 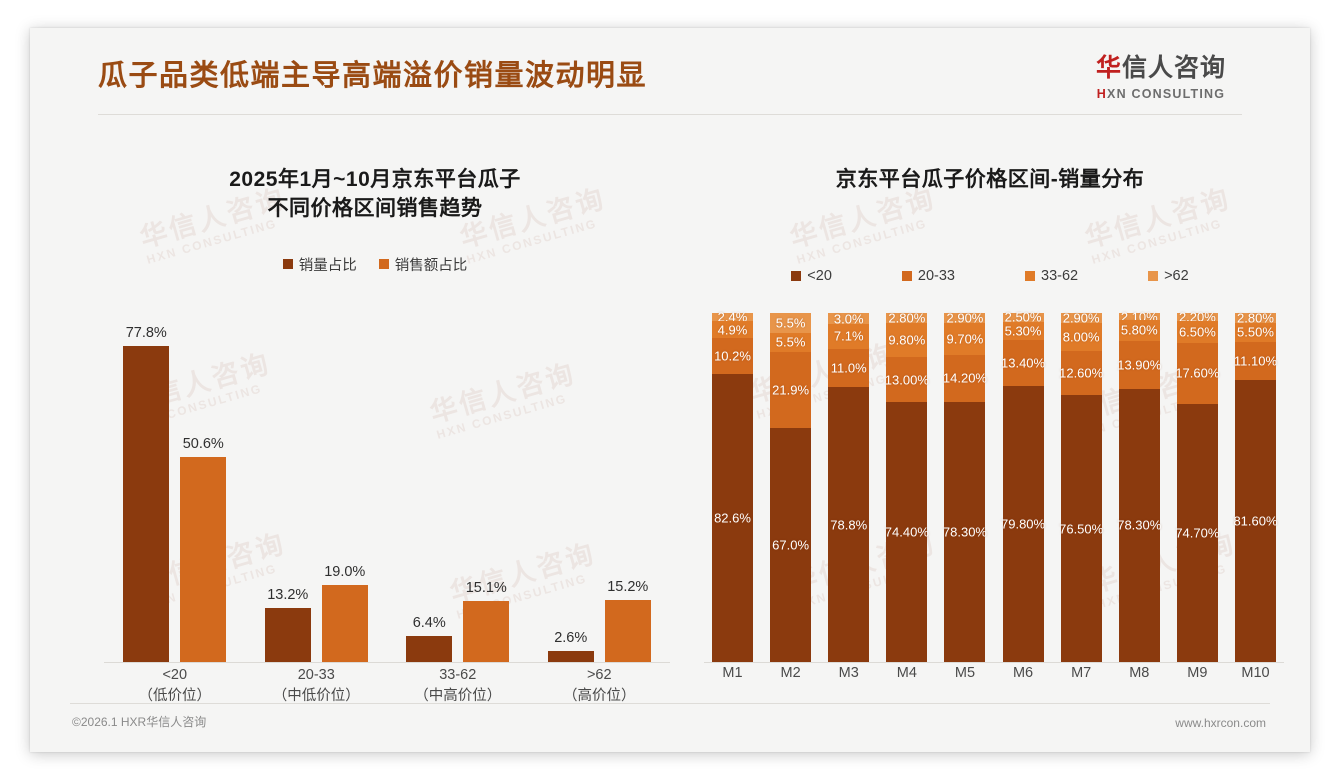 I want to click on right-chart-segment-value-label: 2.90%, so click(x=965, y=318).